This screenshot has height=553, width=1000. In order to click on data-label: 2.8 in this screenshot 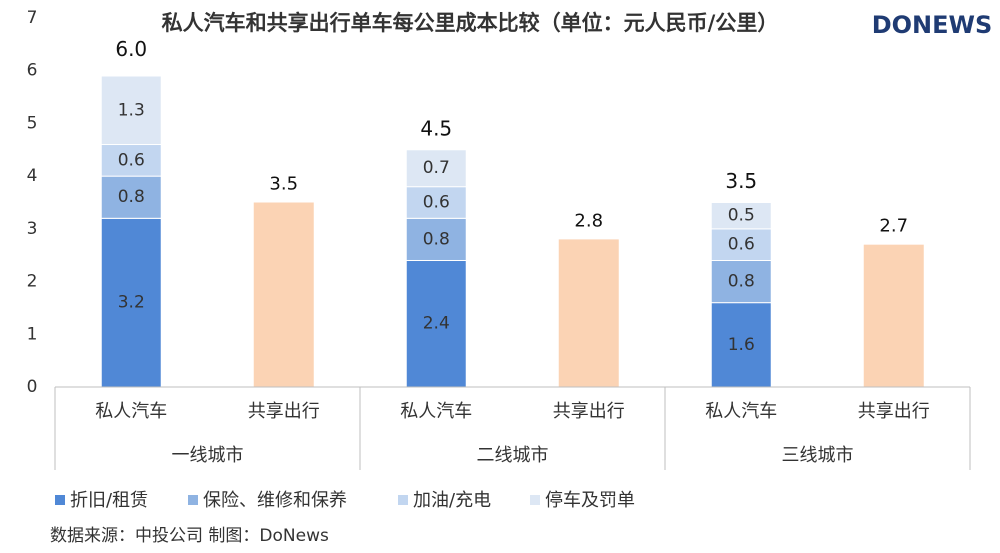, I will do `click(588, 220)`.